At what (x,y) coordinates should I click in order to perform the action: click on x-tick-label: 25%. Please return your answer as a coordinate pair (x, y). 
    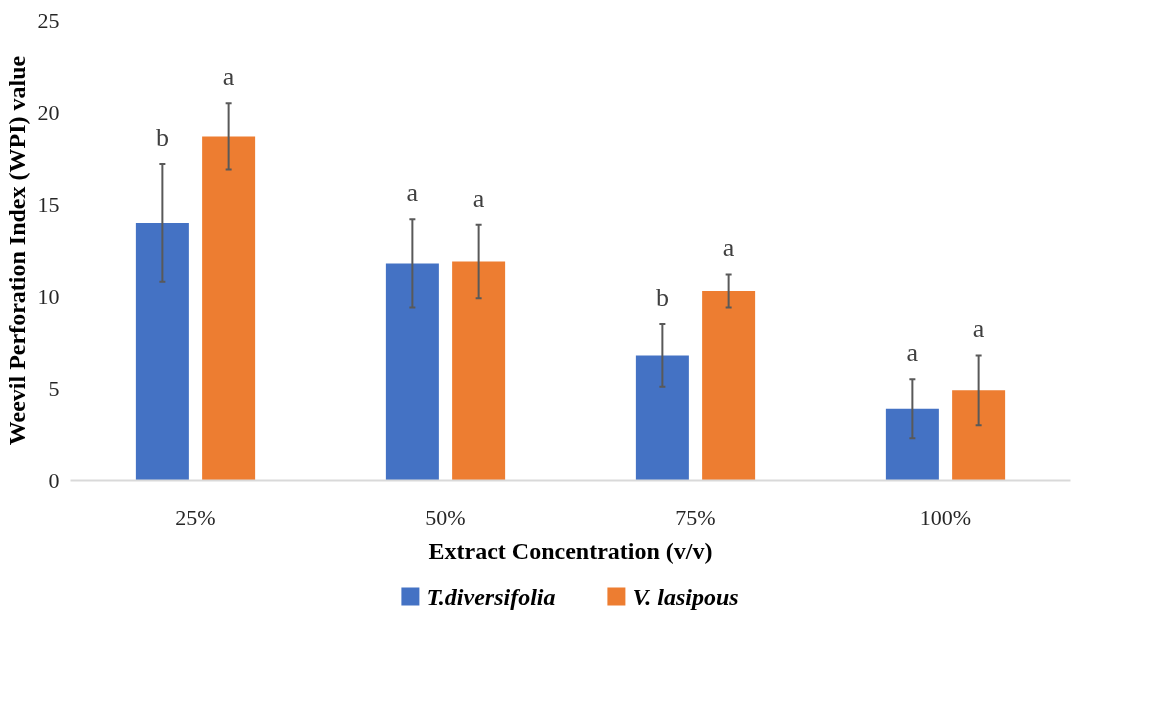
    Looking at the image, I should click on (195, 517).